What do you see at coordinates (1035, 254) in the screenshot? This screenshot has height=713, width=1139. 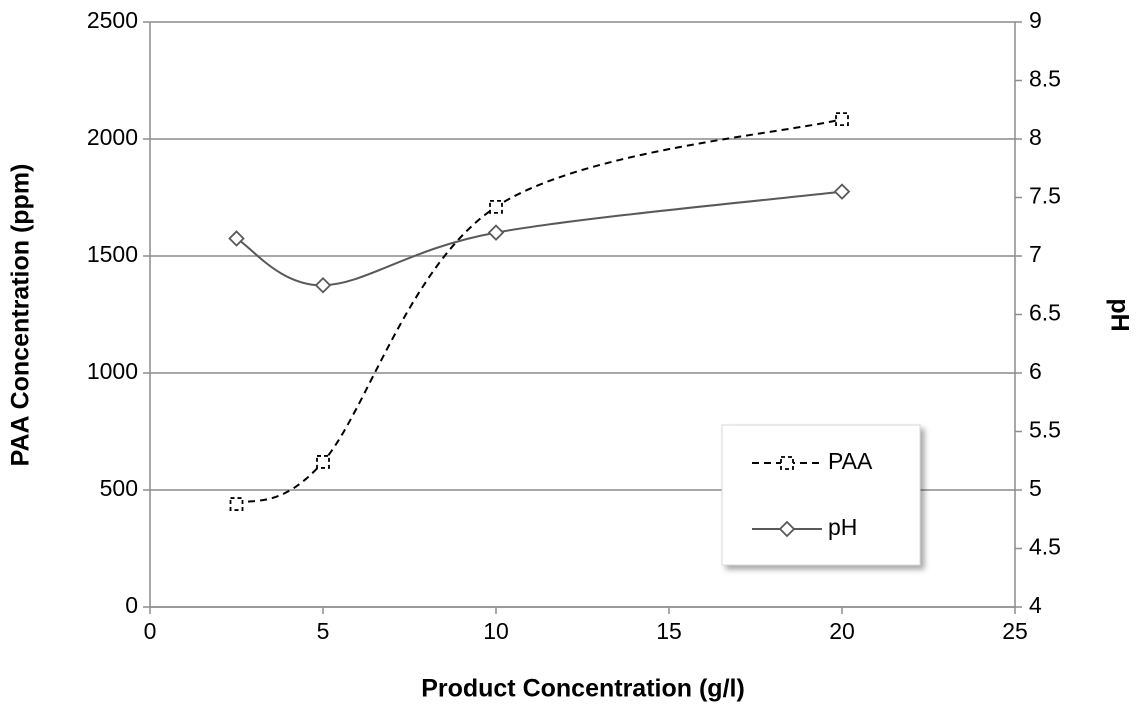 I see `y2-tick-label: 7` at bounding box center [1035, 254].